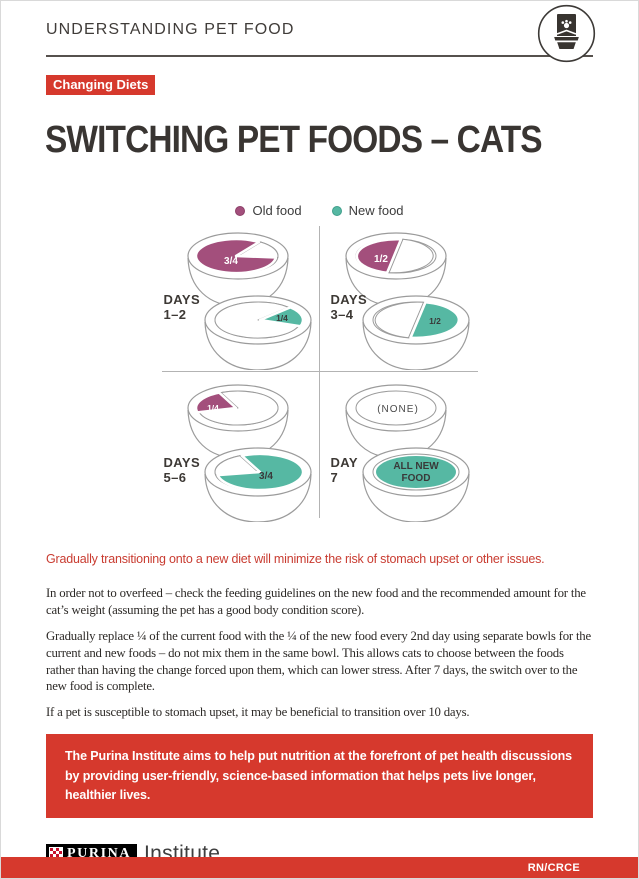 Image resolution: width=639 pixels, height=879 pixels. What do you see at coordinates (344, 470) in the screenshot?
I see `quadrant-label: DAY 7` at bounding box center [344, 470].